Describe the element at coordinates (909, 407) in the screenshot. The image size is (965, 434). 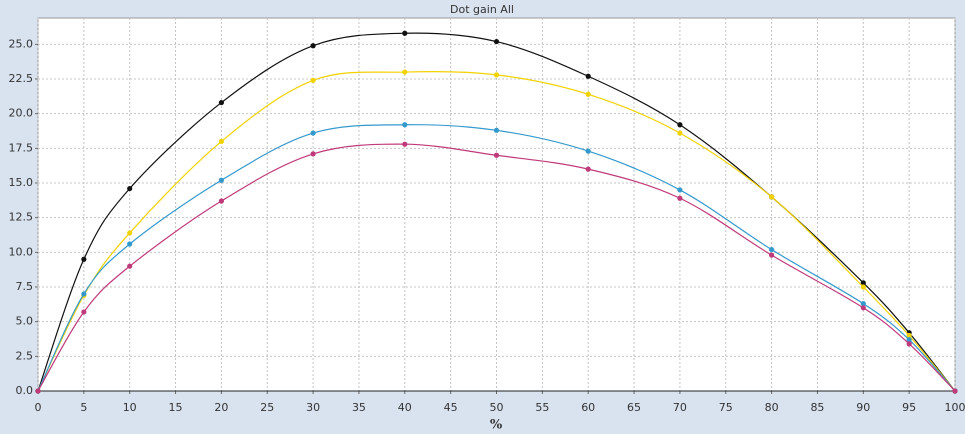
I see `x-tick-label: 95` at that location.